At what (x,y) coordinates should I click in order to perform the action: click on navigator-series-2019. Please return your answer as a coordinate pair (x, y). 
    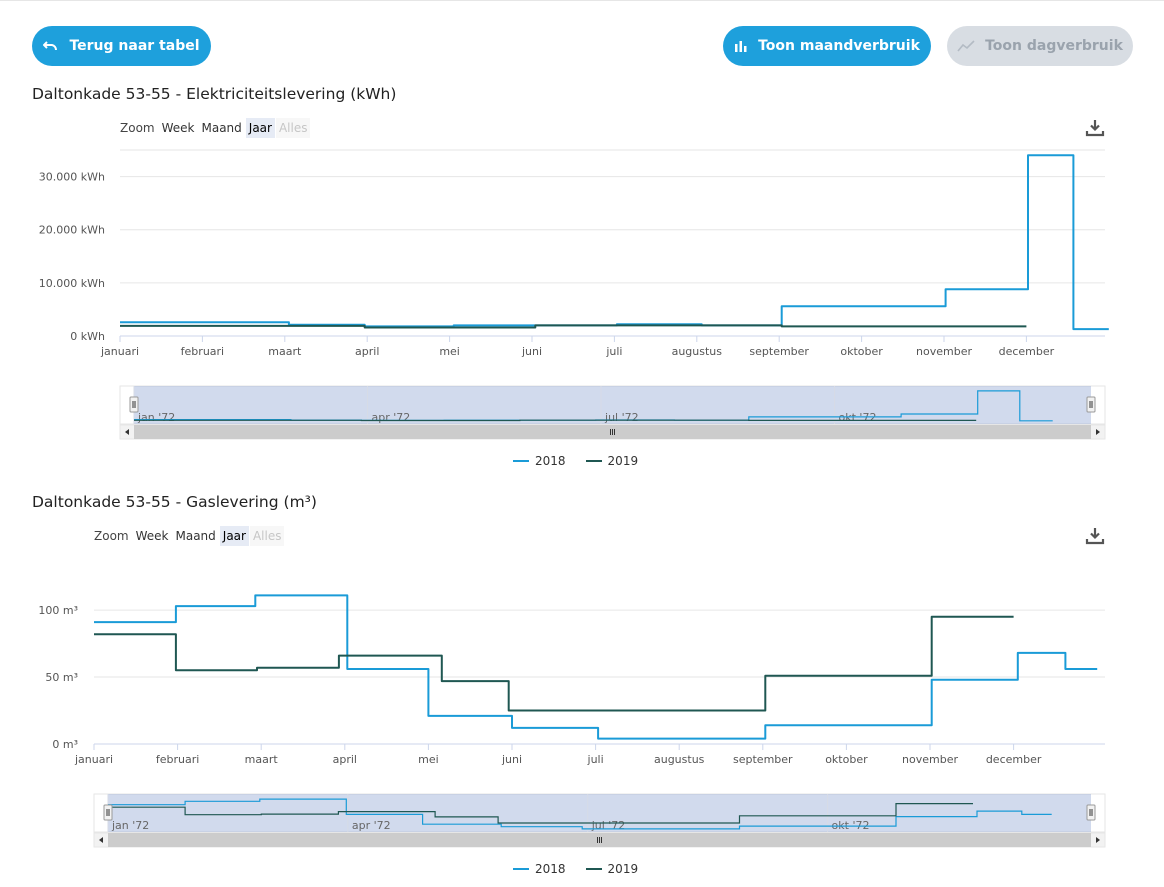
    Looking at the image, I should click on (540, 813).